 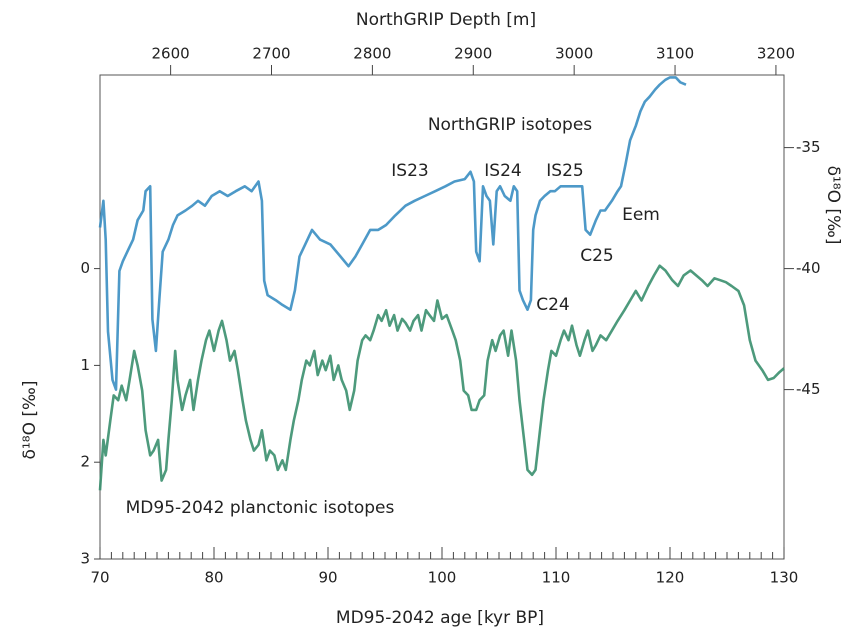 I want to click on x-tick-label: 100, so click(x=442, y=578).